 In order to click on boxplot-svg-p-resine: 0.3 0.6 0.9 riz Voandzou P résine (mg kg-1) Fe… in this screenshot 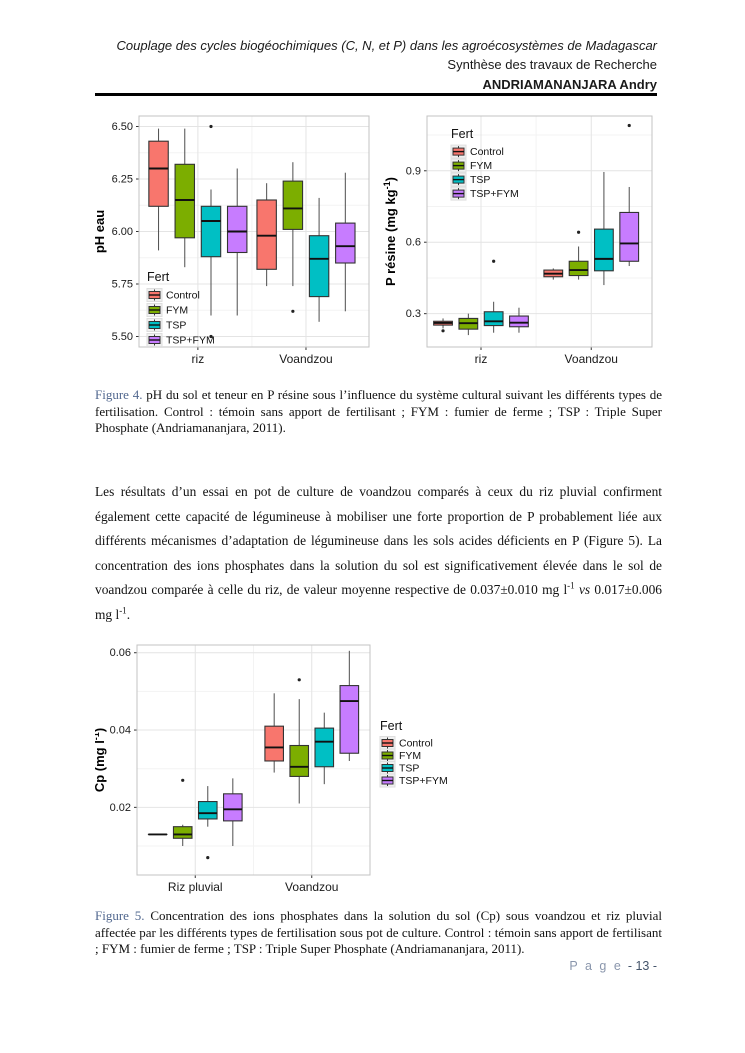, I will do `click(518, 240)`.